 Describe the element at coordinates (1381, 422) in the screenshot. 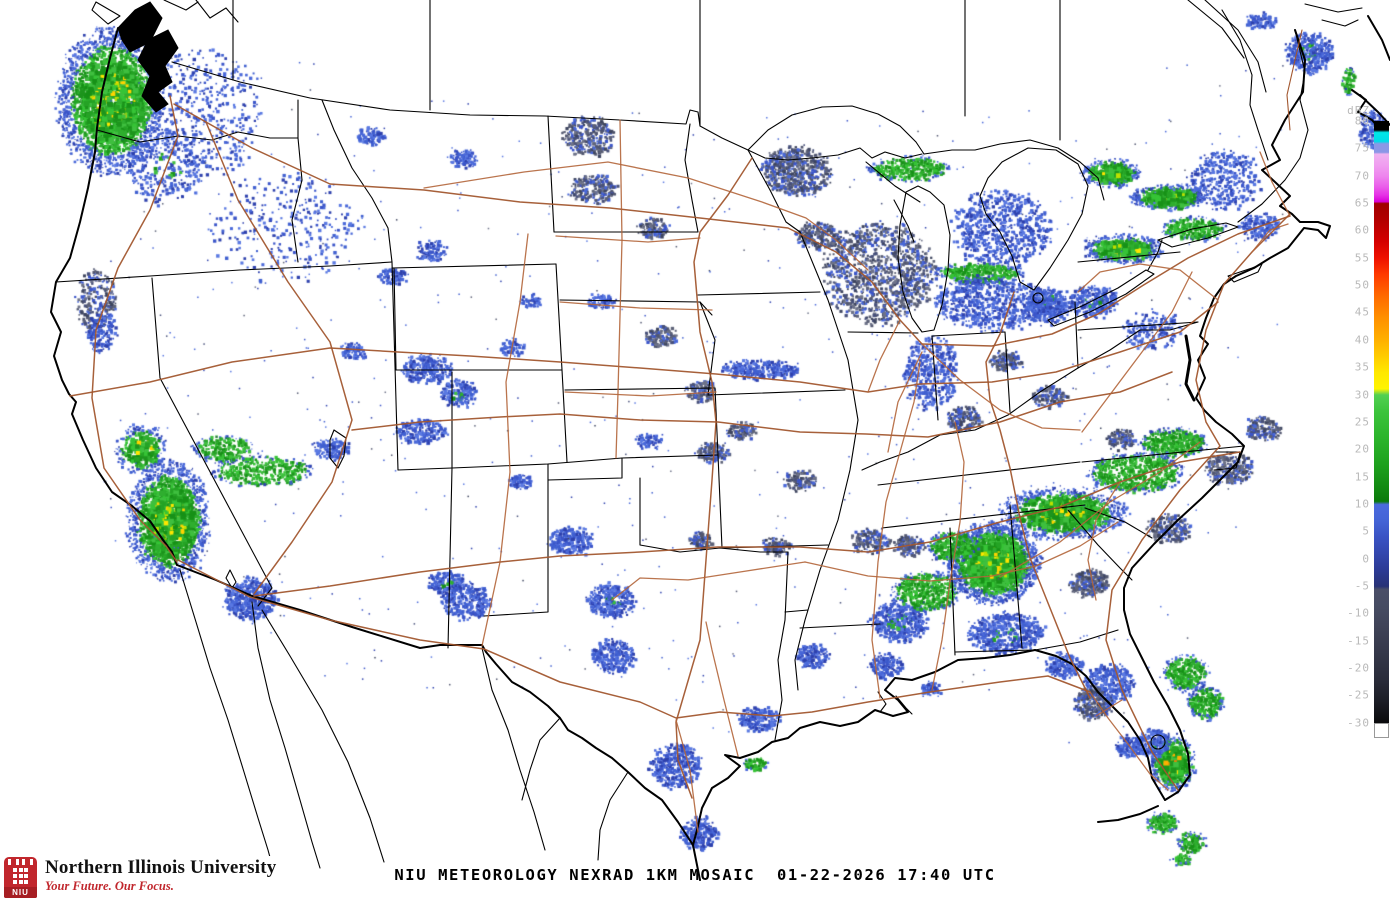

I see `colorbar-gradient` at that location.